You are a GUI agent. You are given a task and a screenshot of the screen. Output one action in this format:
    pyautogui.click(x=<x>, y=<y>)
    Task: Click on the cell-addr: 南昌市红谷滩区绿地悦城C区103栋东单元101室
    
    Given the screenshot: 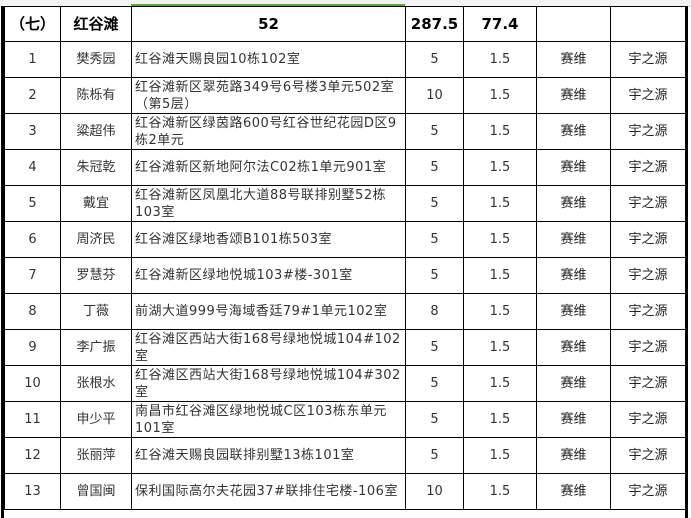 What is the action you would take?
    pyautogui.click(x=268, y=419)
    